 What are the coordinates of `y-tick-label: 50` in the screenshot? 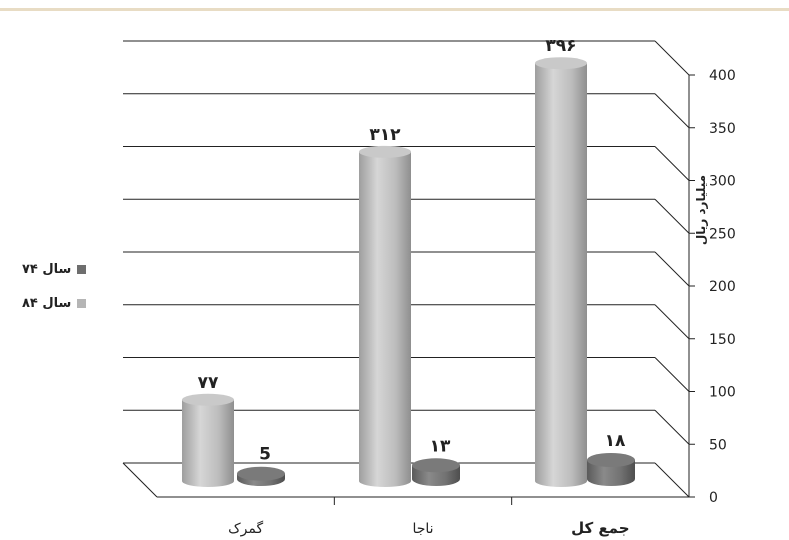 It's located at (718, 445).